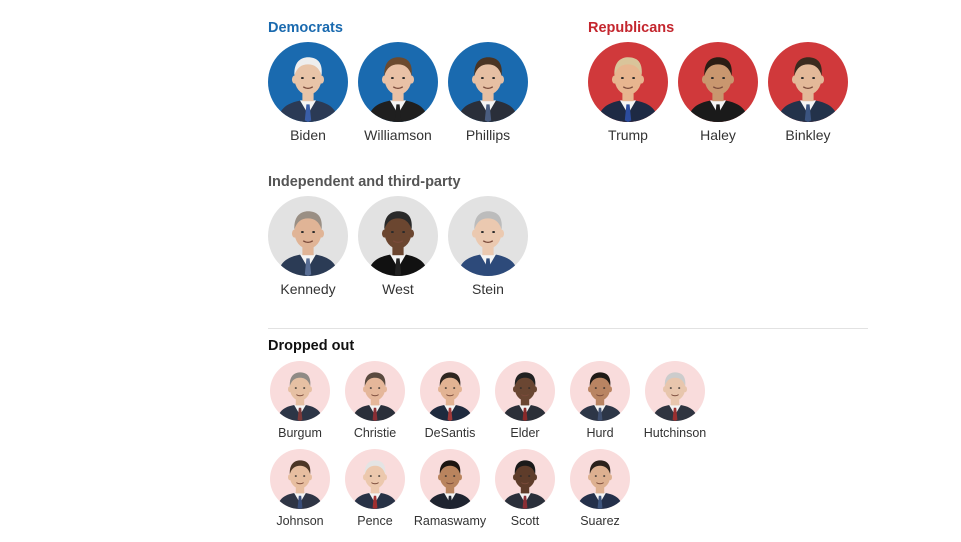  I want to click on candidate-name: Williamson, so click(398, 135).